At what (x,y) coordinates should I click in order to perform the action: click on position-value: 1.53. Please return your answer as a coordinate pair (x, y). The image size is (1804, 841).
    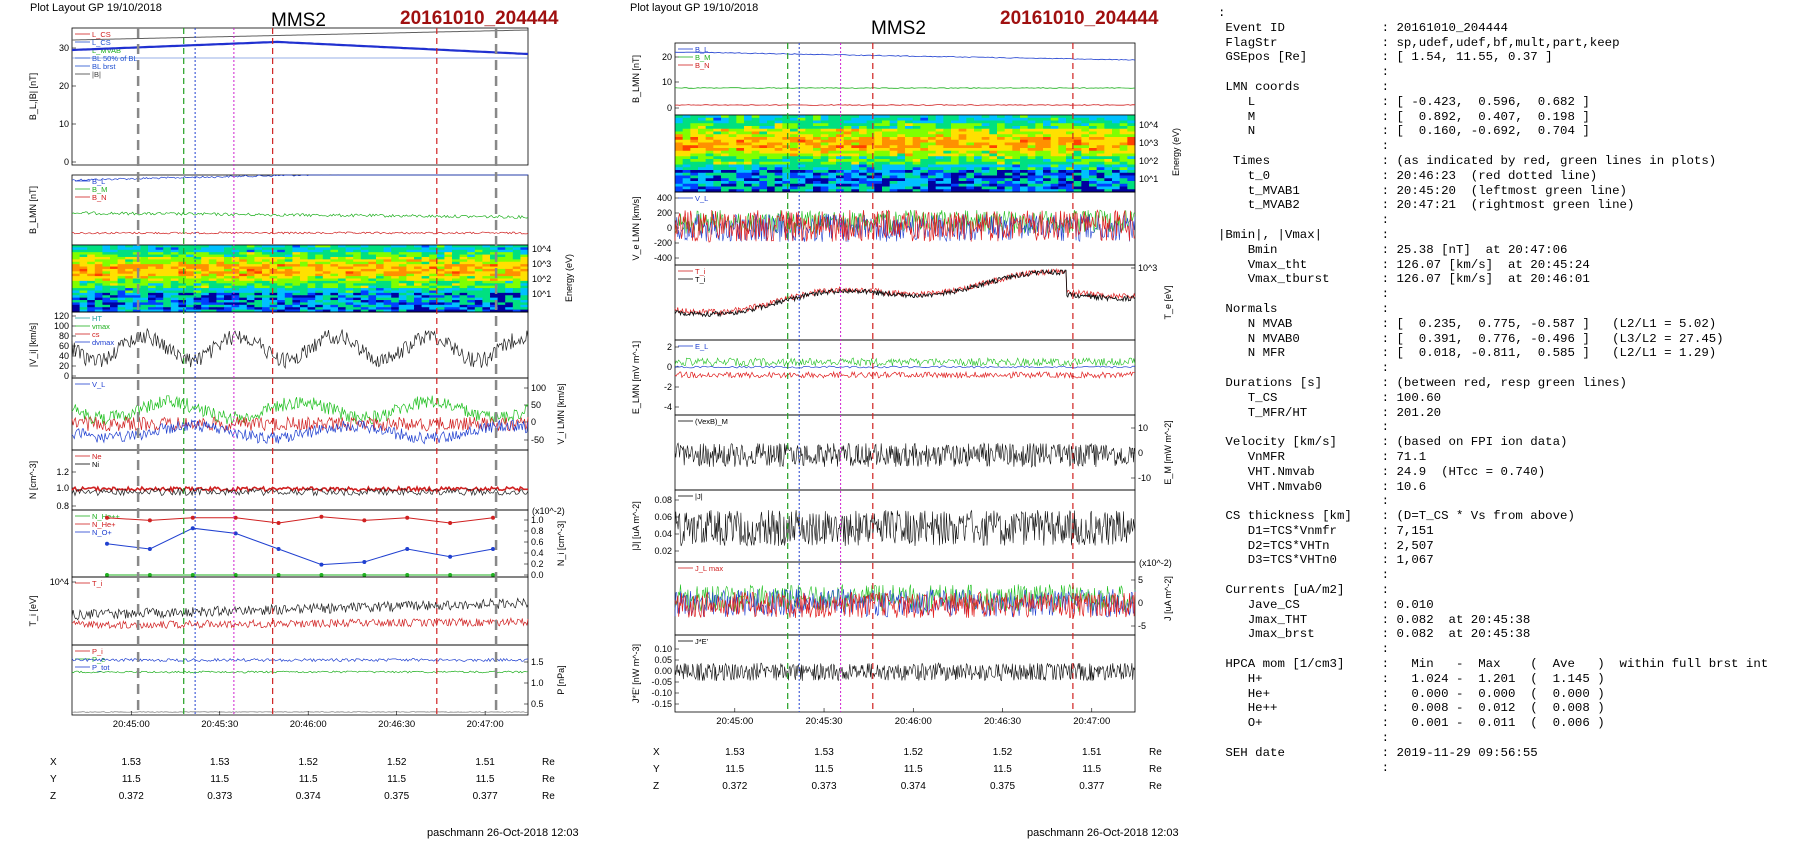
    Looking at the image, I should click on (824, 752).